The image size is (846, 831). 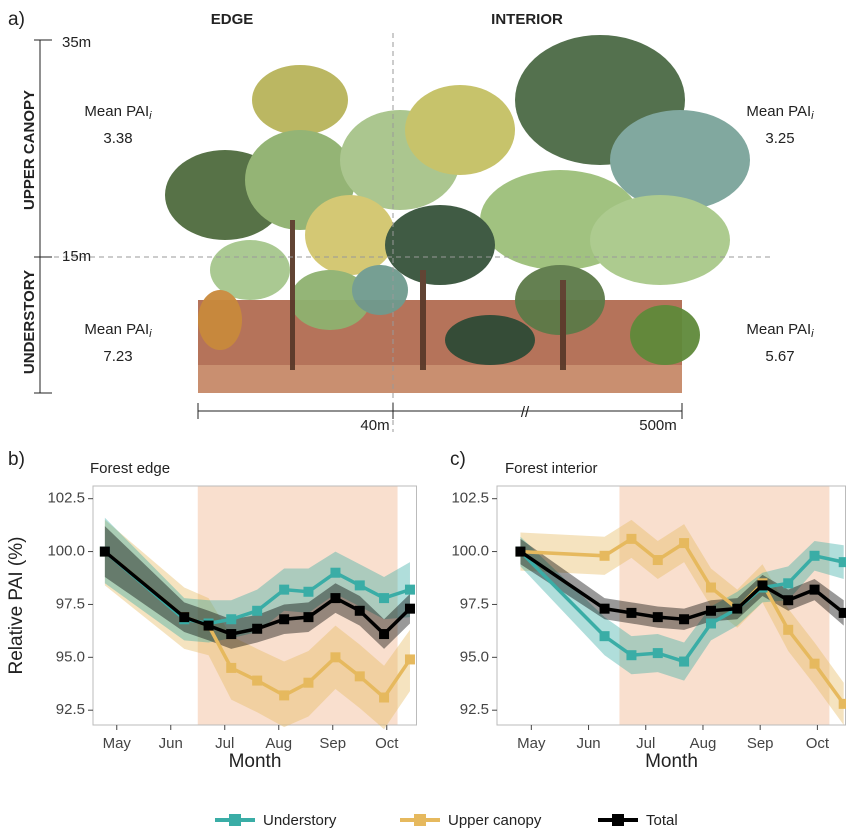 I want to click on y-tick-label: 97.5, so click(x=474, y=603).